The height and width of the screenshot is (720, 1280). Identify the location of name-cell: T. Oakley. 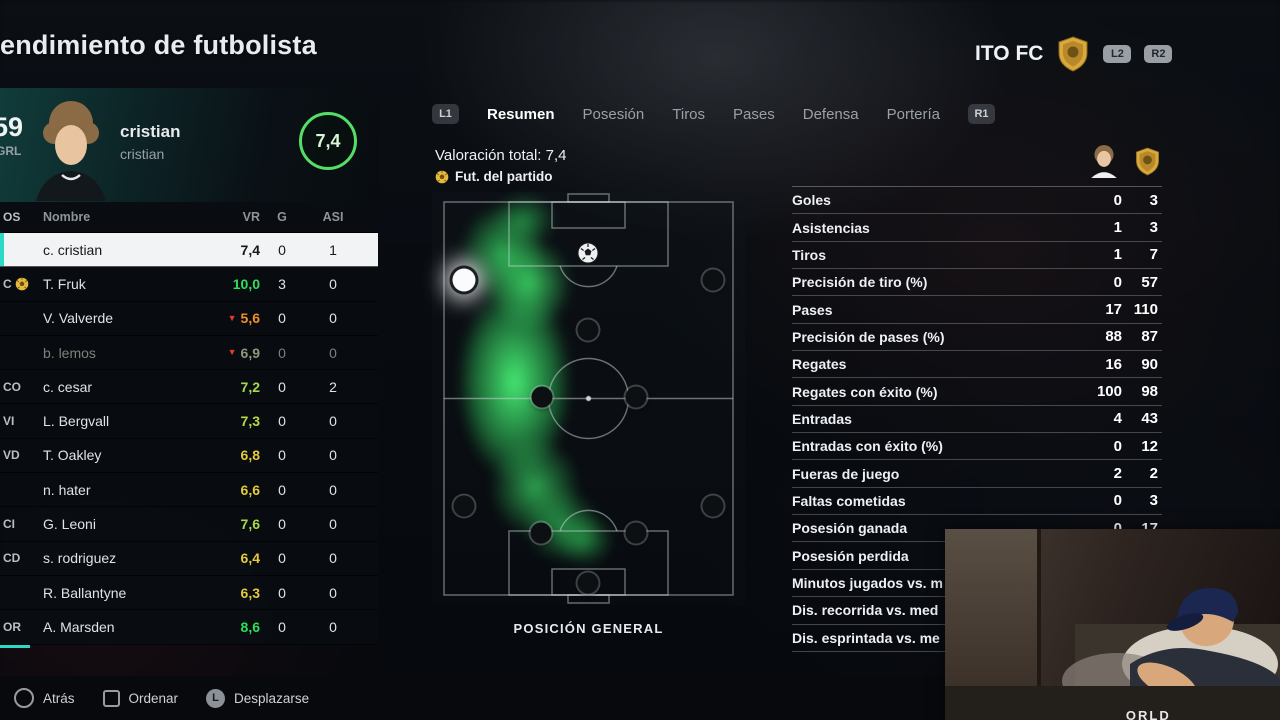
(72, 455).